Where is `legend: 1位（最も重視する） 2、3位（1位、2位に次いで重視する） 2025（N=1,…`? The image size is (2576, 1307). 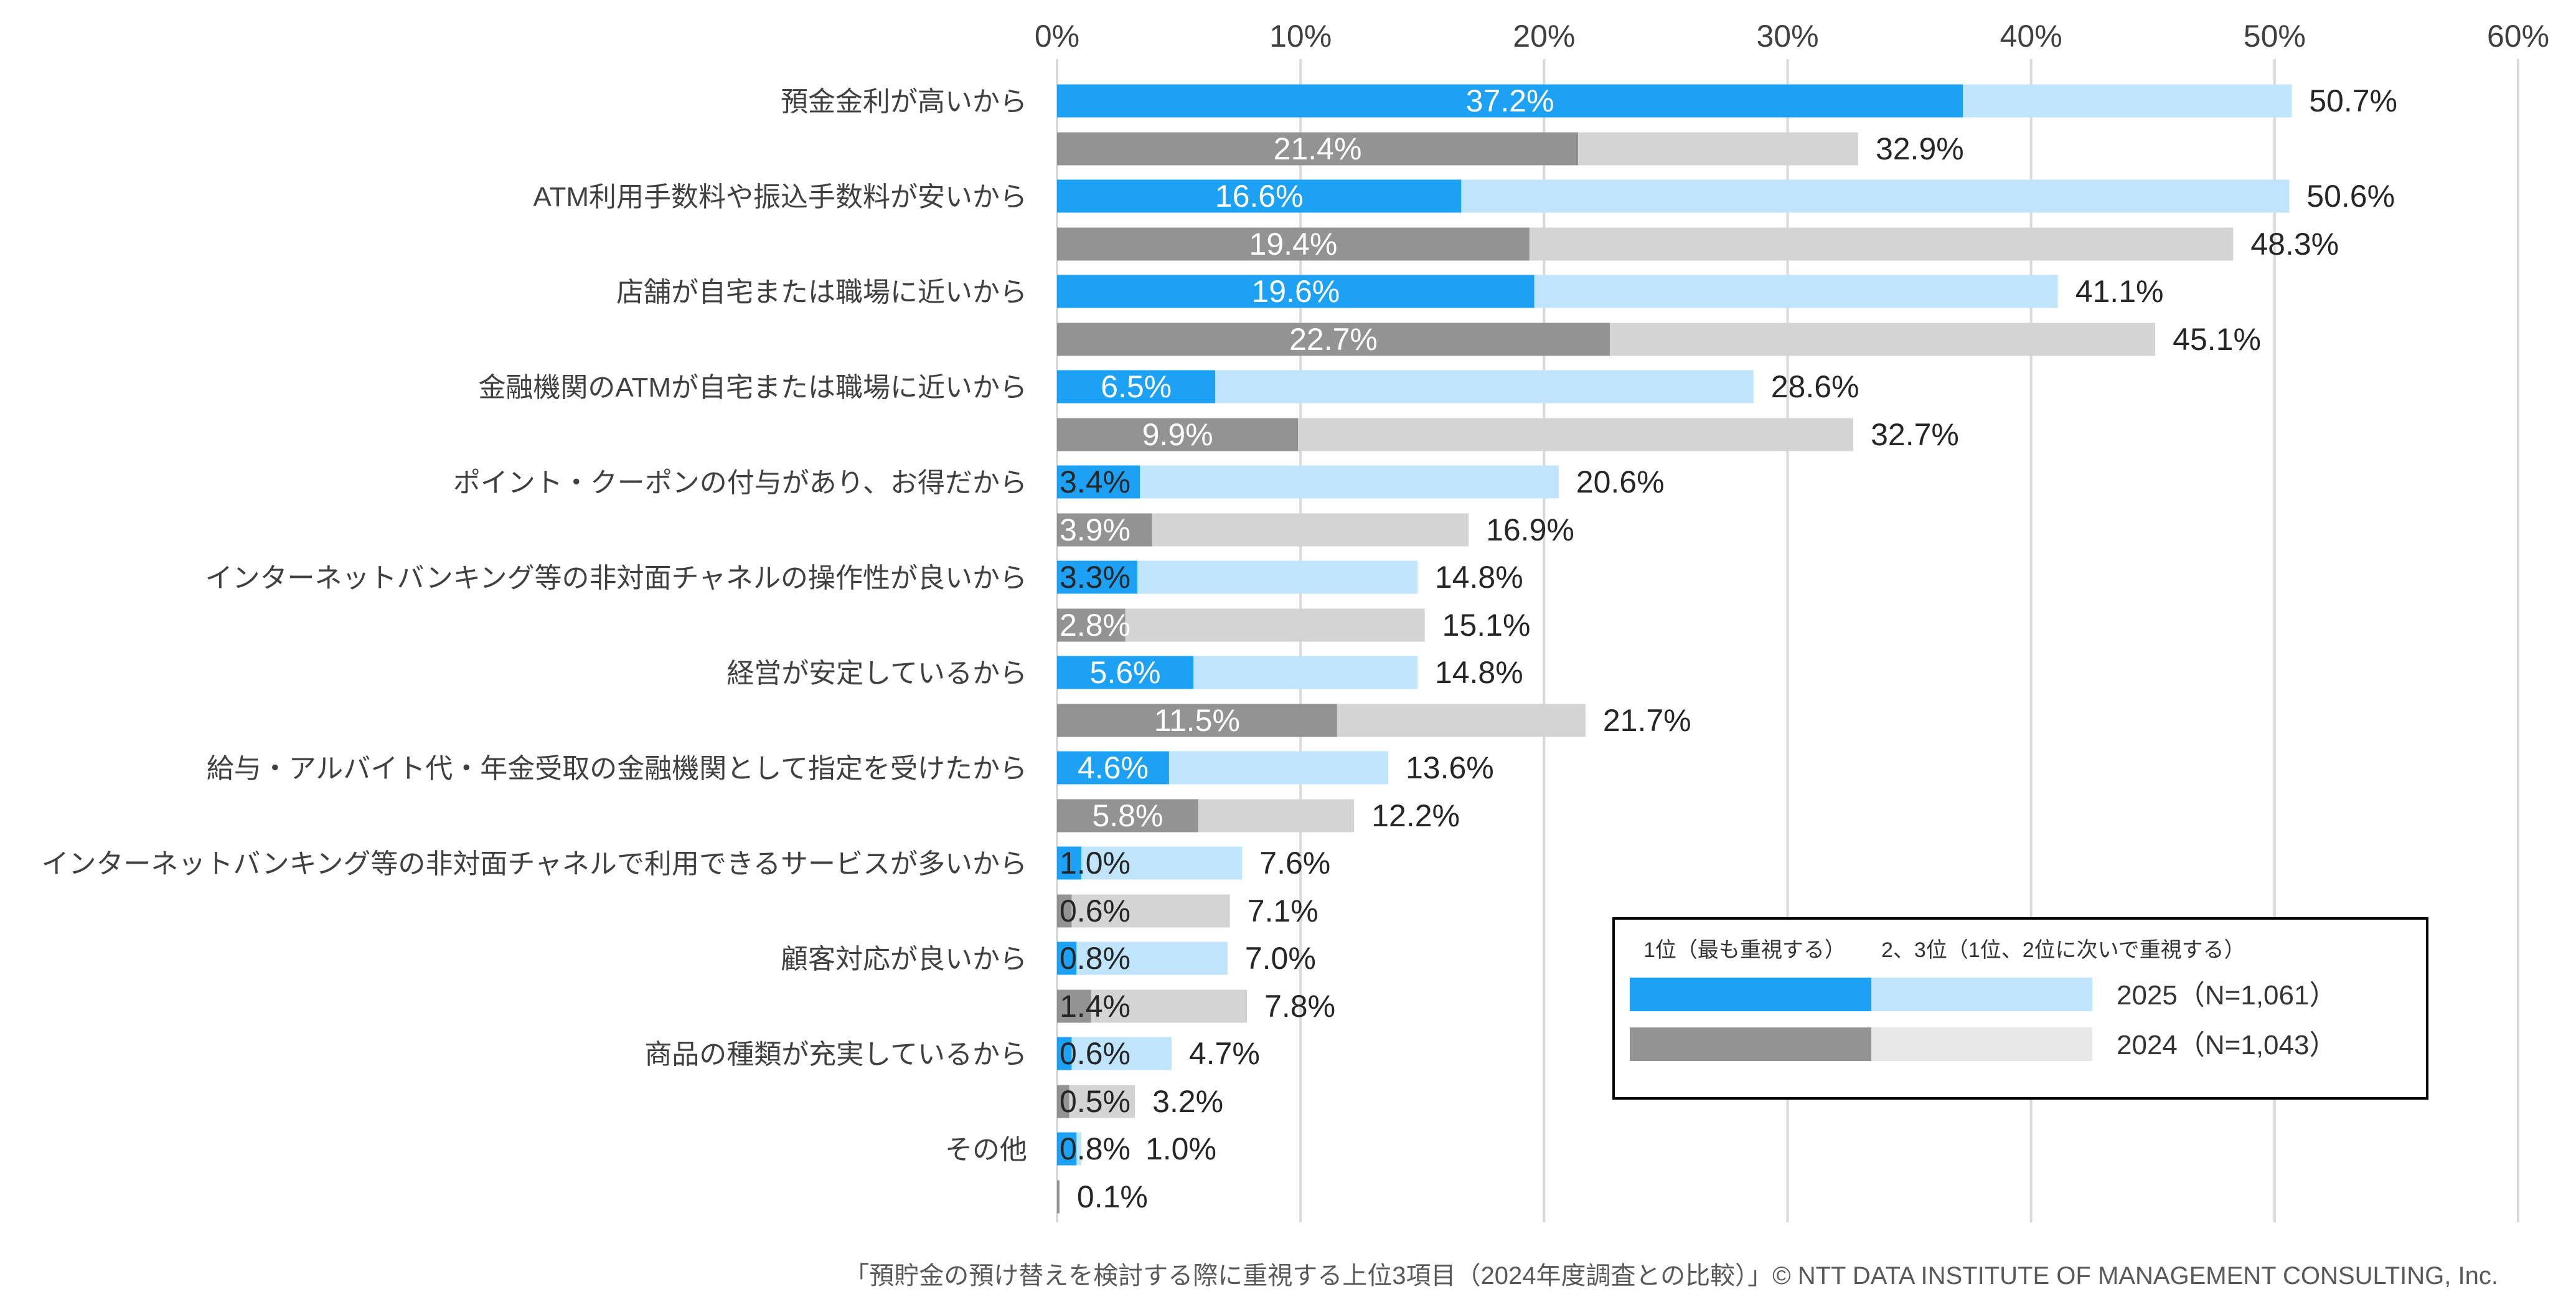 legend: 1位（最も重視する） 2、3位（1位、2位に次いで重視する） 2025（N=1,… is located at coordinates (2020, 1008).